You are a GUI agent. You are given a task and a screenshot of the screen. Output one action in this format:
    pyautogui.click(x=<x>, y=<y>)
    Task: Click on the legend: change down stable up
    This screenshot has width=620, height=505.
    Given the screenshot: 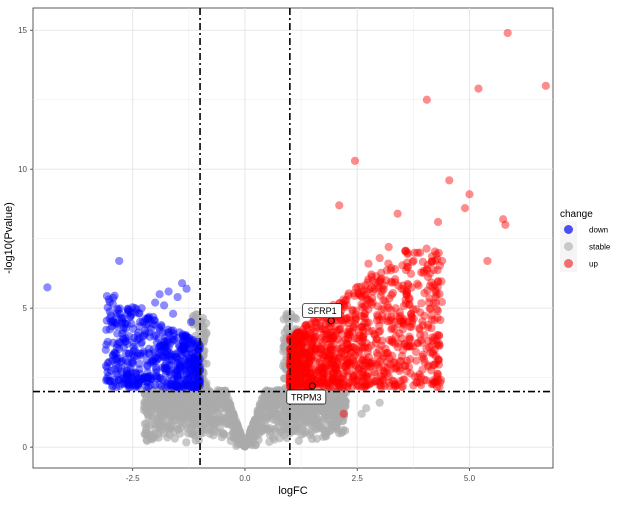 What is the action you would take?
    pyautogui.click(x=585, y=240)
    